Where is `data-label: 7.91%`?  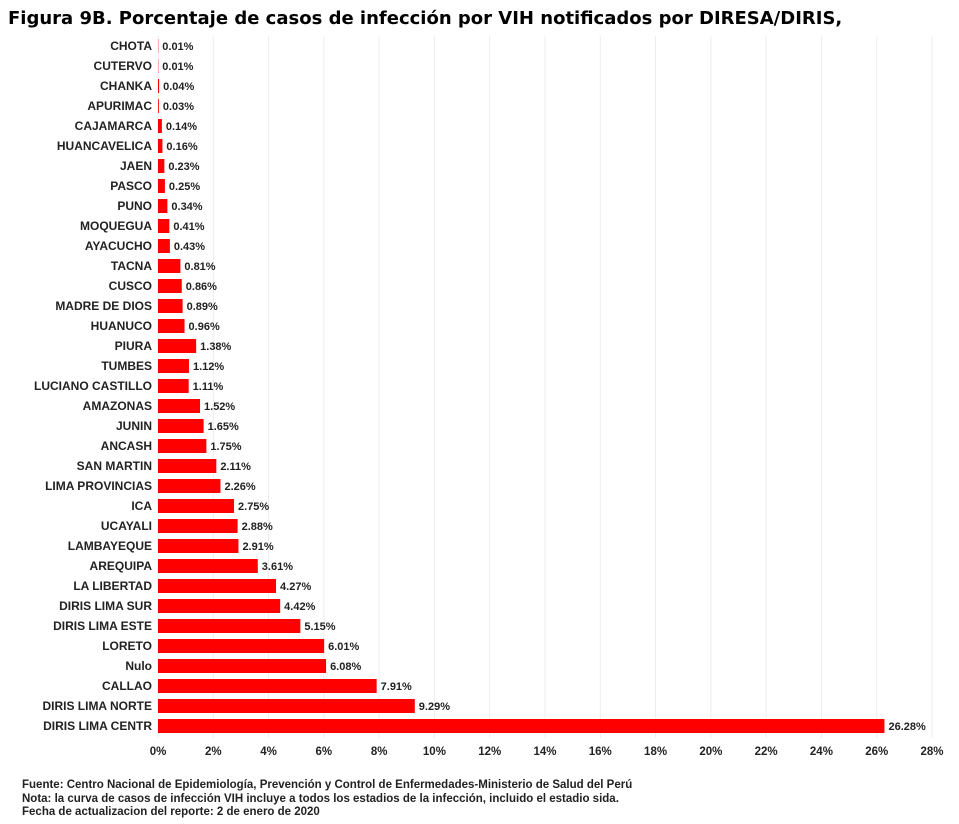
data-label: 7.91% is located at coordinates (396, 687).